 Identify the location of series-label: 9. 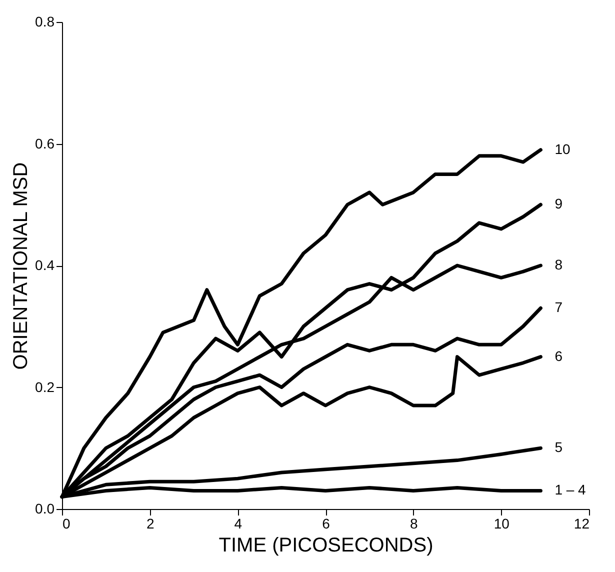
(558, 204).